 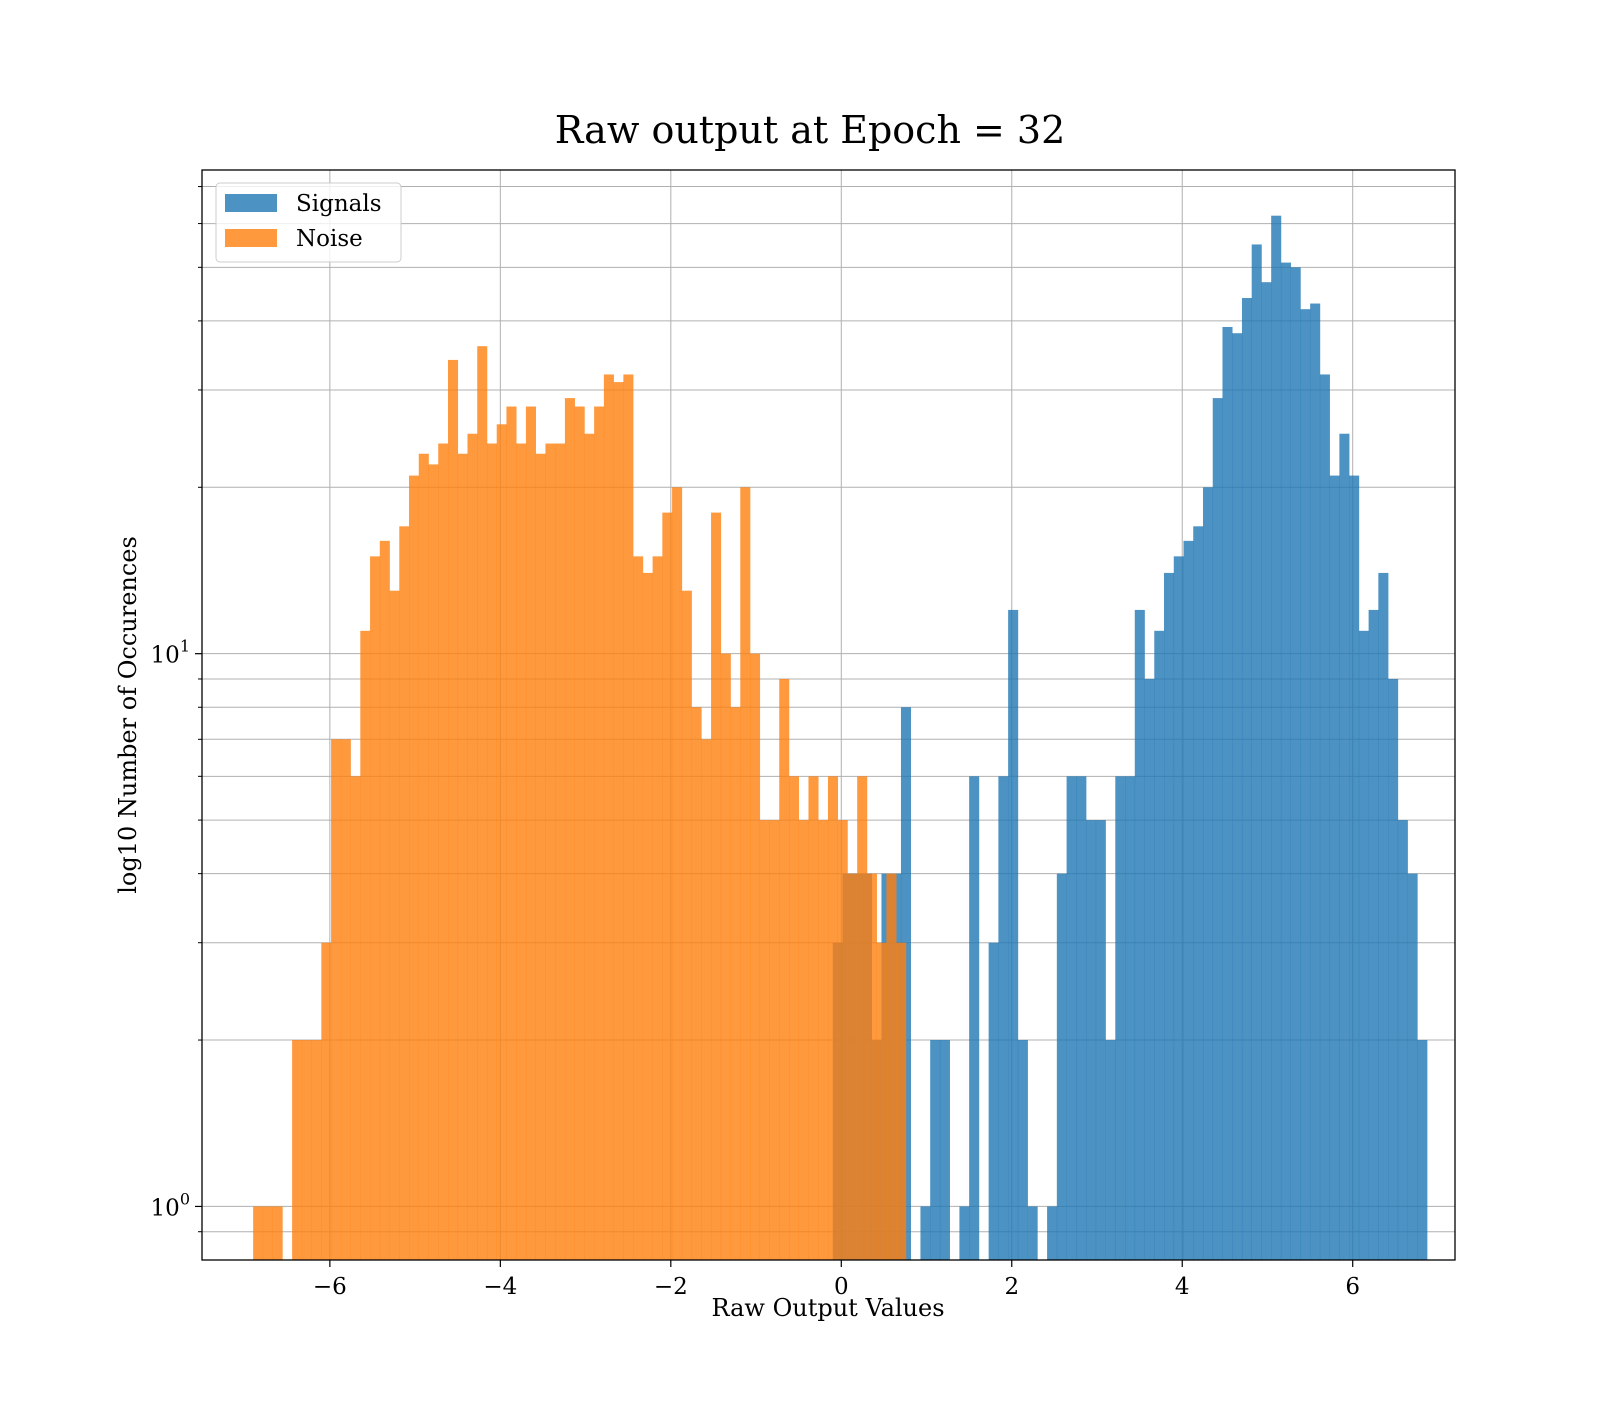 I want to click on legend-label-noise: Noise, so click(x=329, y=239).